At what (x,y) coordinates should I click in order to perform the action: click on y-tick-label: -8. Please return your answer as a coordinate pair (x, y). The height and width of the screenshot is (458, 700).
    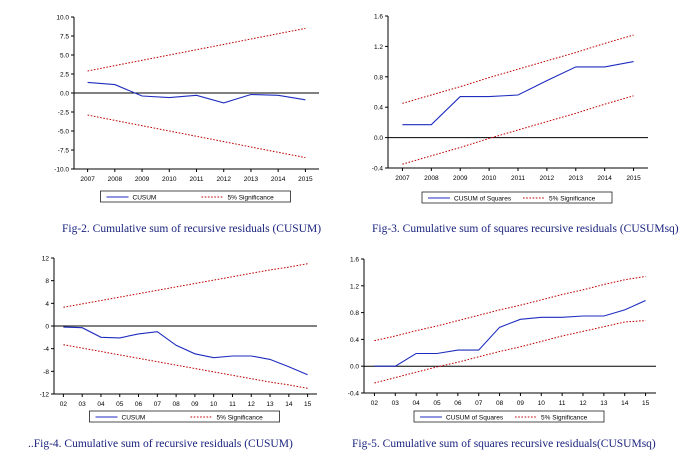
    Looking at the image, I should click on (46, 372).